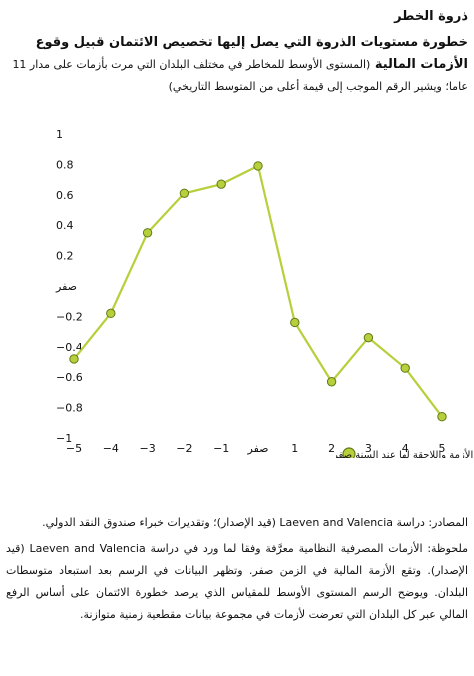  I want to click on y-tick-label: 0.8, so click(65, 164).